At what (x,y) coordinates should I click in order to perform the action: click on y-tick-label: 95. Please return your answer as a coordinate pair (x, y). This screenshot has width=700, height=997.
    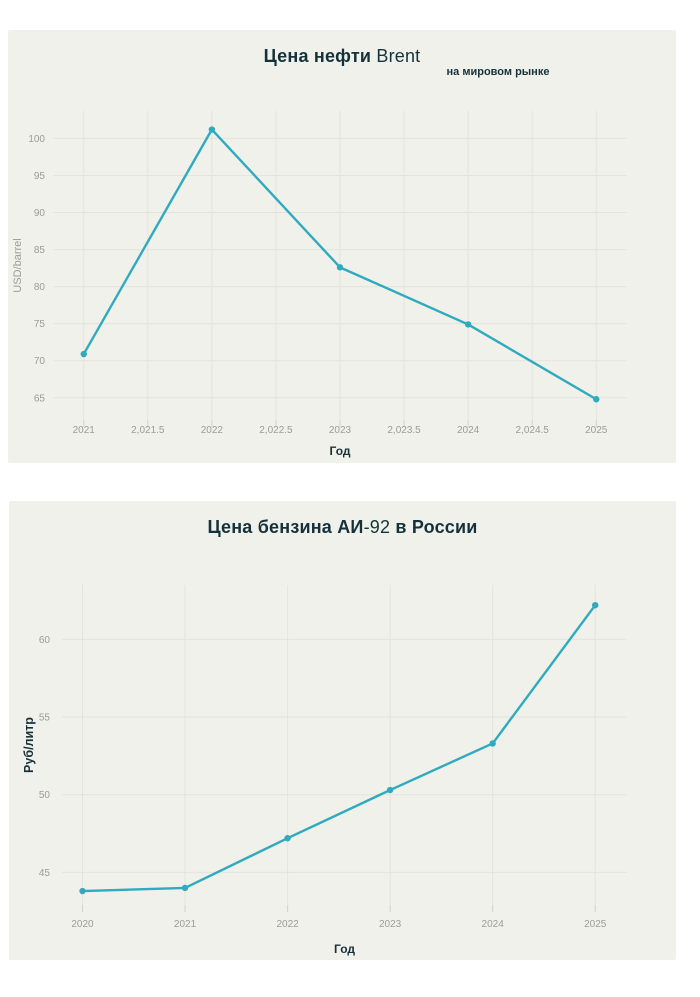
    Looking at the image, I should click on (40, 176).